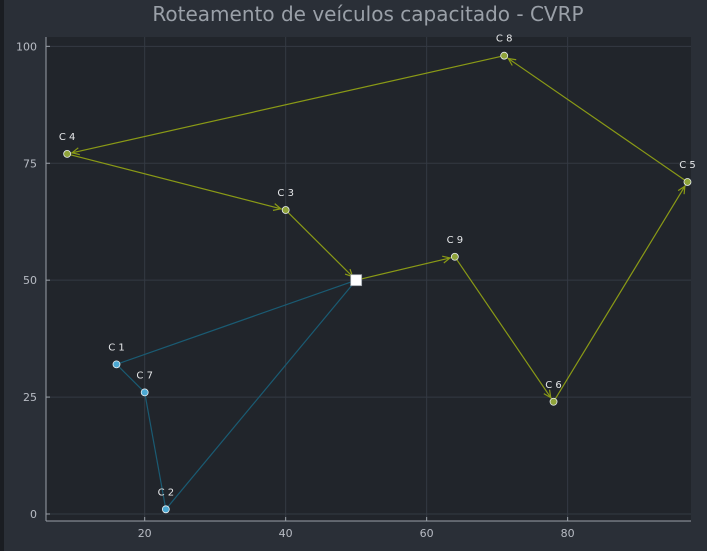 Image resolution: width=707 pixels, height=551 pixels. What do you see at coordinates (455, 240) in the screenshot?
I see `customer-label: C 9` at bounding box center [455, 240].